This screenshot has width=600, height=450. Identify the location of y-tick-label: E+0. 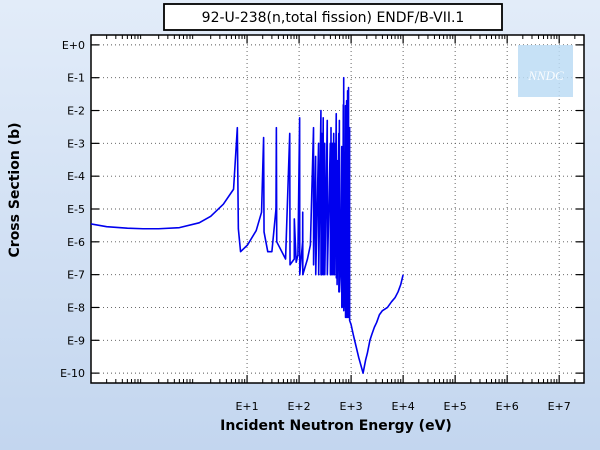
(73, 45).